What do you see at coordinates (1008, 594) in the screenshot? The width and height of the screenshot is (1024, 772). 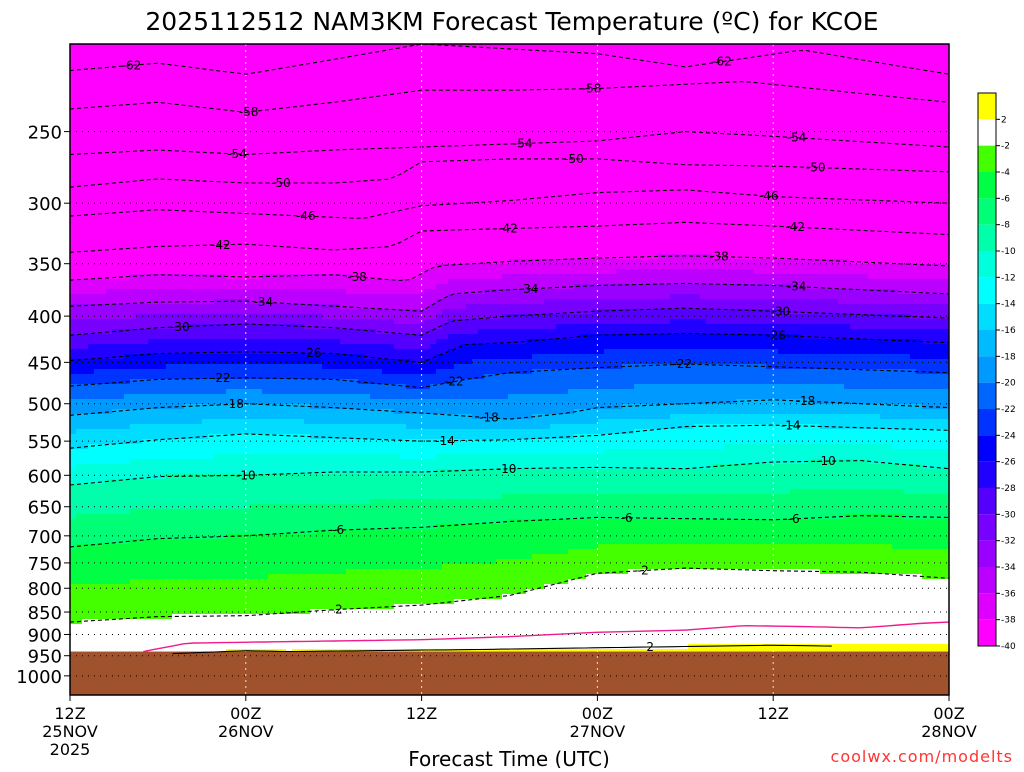 I see `colorbar-label: -36` at bounding box center [1008, 594].